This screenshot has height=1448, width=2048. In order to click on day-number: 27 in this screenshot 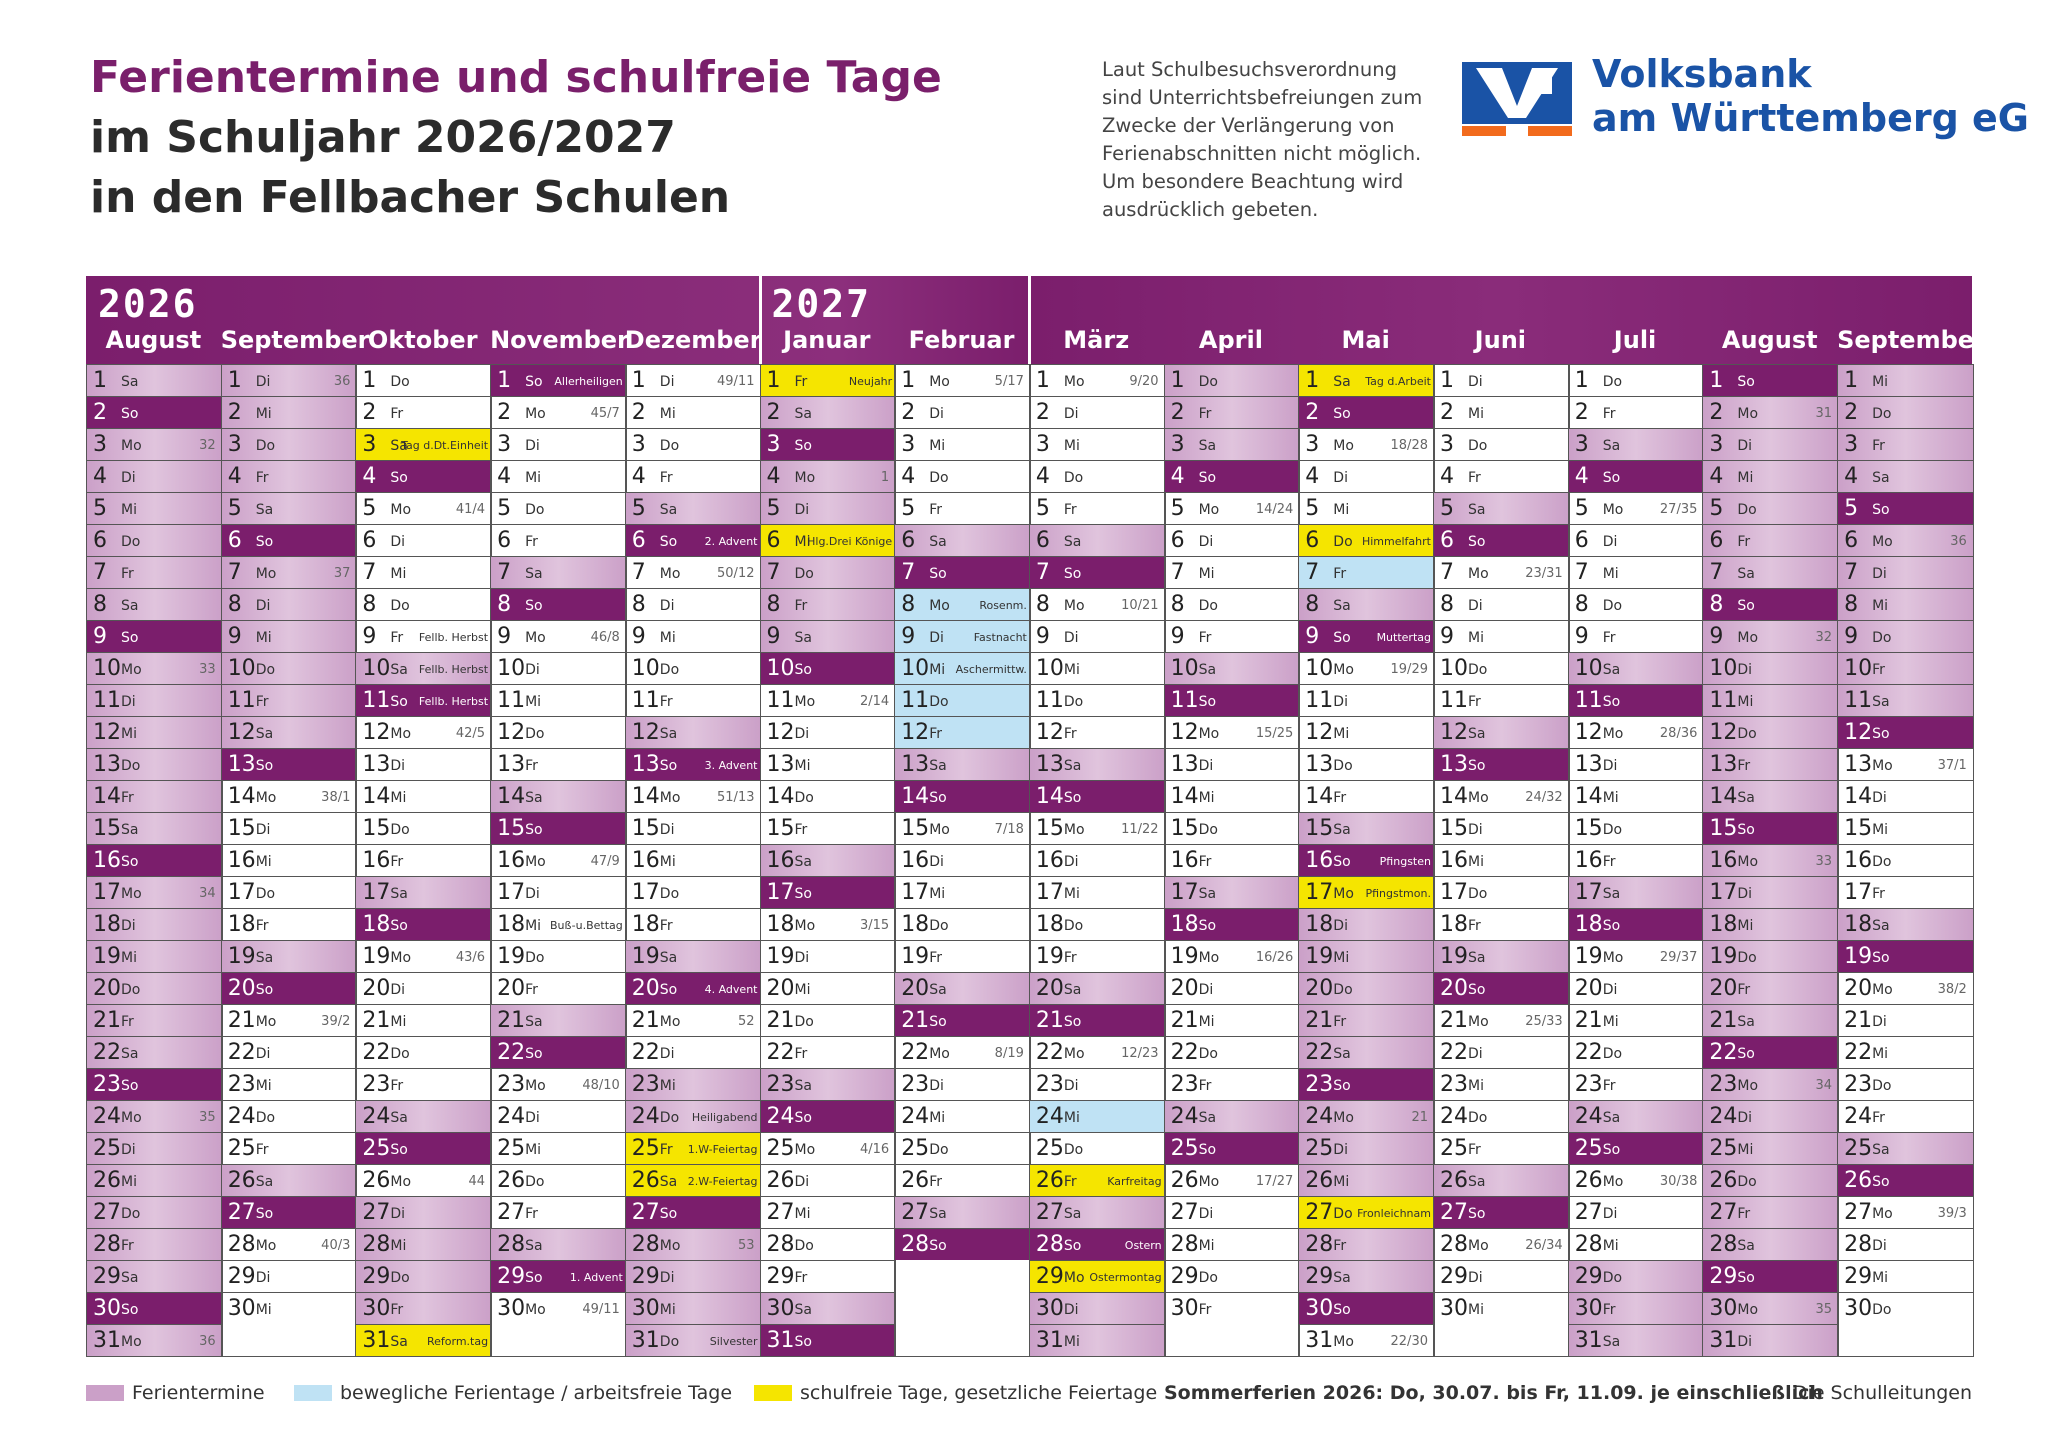, I will do `click(107, 1212)`.